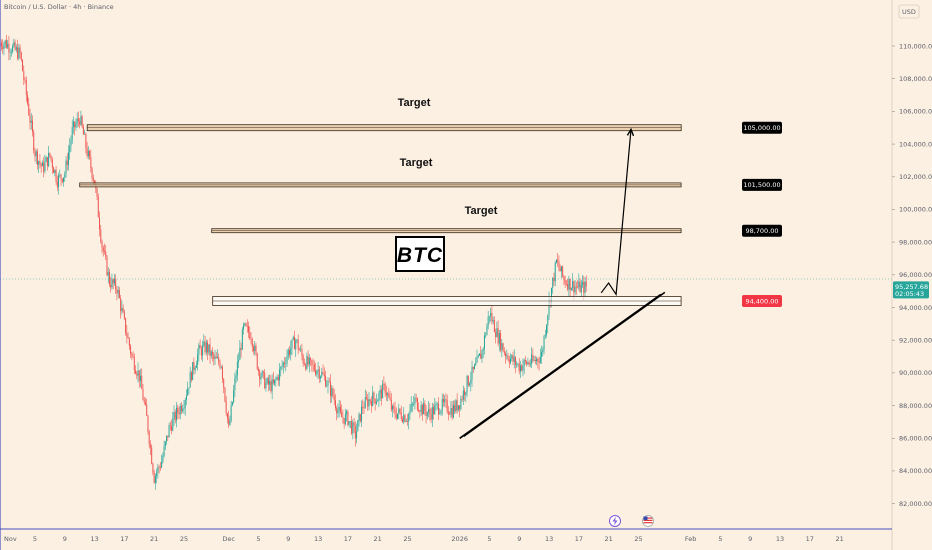 The image size is (932, 550). What do you see at coordinates (258, 539) in the screenshot?
I see `x-tick-label: 5` at bounding box center [258, 539].